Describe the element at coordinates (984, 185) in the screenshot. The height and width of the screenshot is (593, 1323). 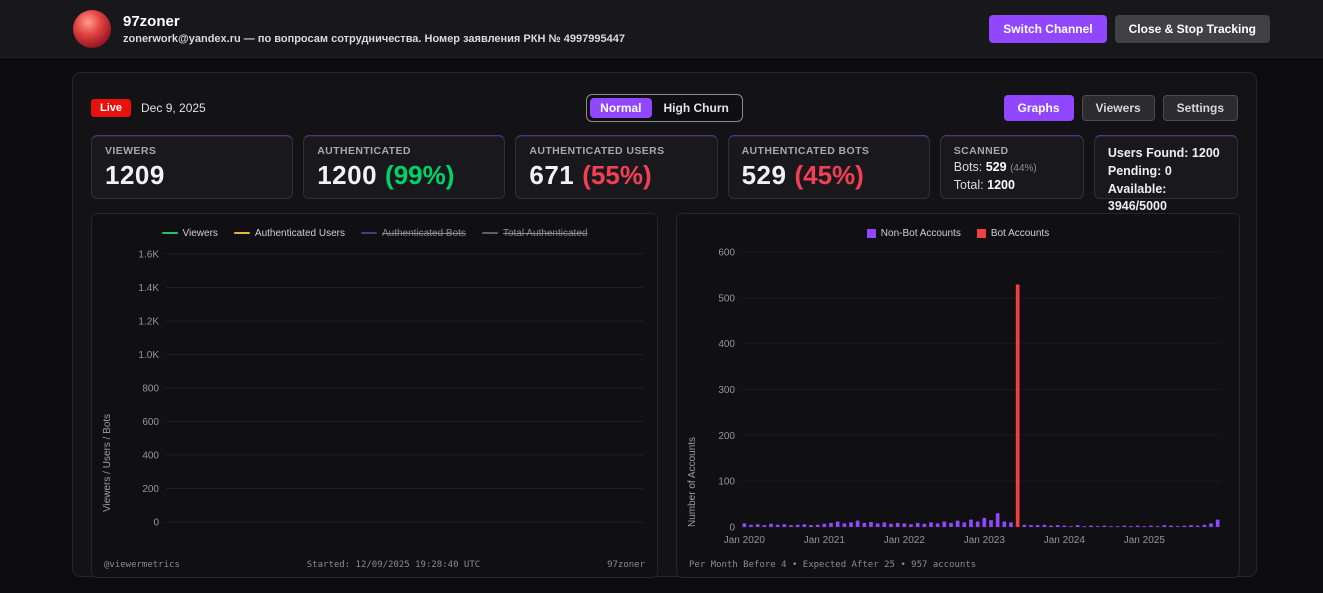
I see `scanned-total-line: Total: 1200` at that location.